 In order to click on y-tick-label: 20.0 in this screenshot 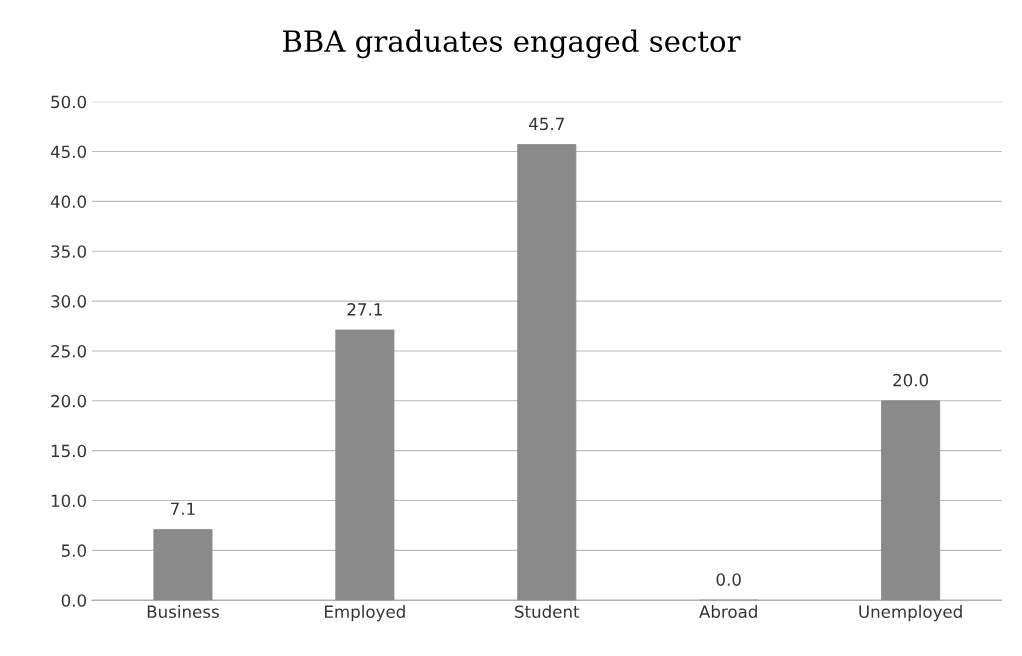, I will do `click(69, 401)`.